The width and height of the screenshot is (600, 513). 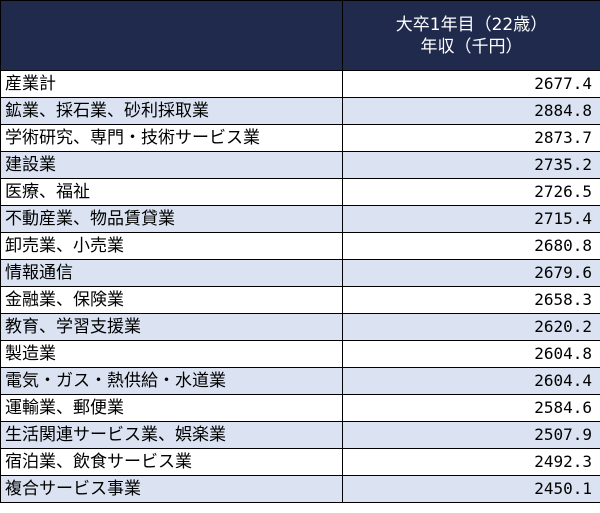 What do you see at coordinates (171, 462) in the screenshot?
I see `industry-cell: 宿泊業、飲食サービス業` at bounding box center [171, 462].